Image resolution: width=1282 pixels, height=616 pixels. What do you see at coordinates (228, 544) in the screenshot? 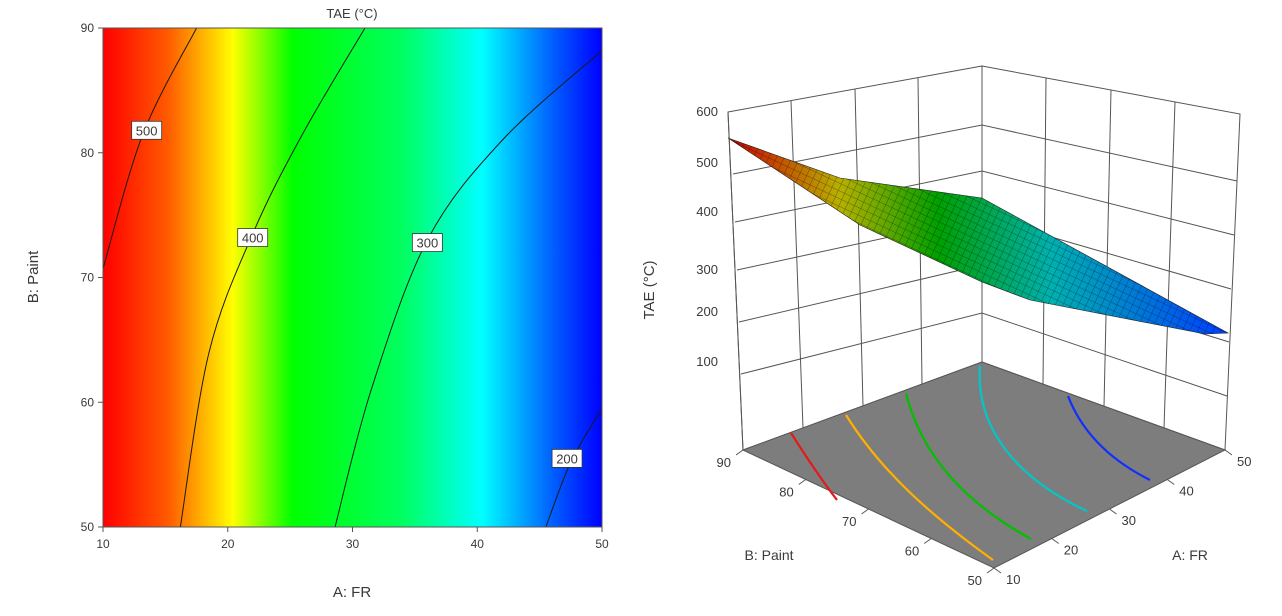
I see `contour-x-tick-label: 20` at bounding box center [228, 544].